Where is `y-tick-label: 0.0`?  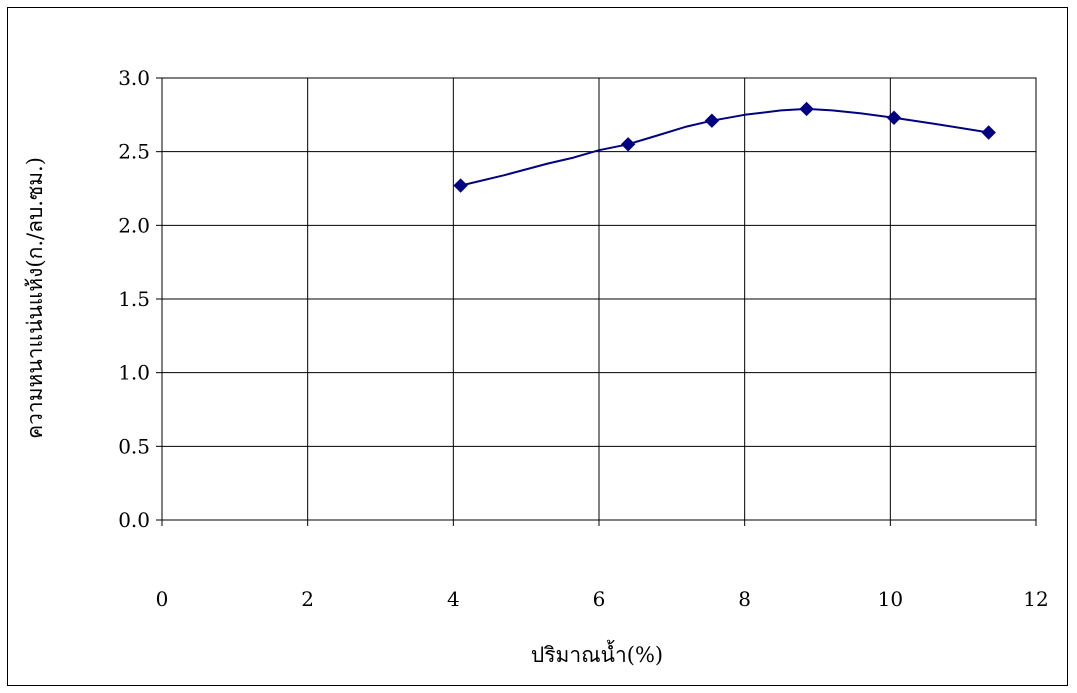
y-tick-label: 0.0 is located at coordinates (134, 520).